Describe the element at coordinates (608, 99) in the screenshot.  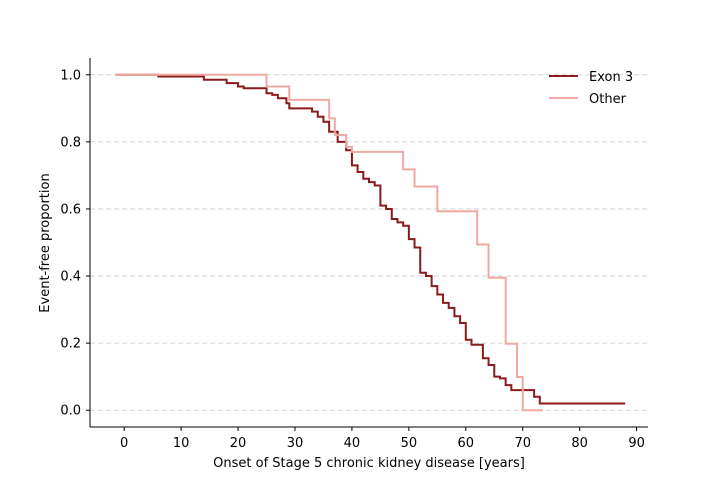
I see `legend-label-other: Other` at that location.